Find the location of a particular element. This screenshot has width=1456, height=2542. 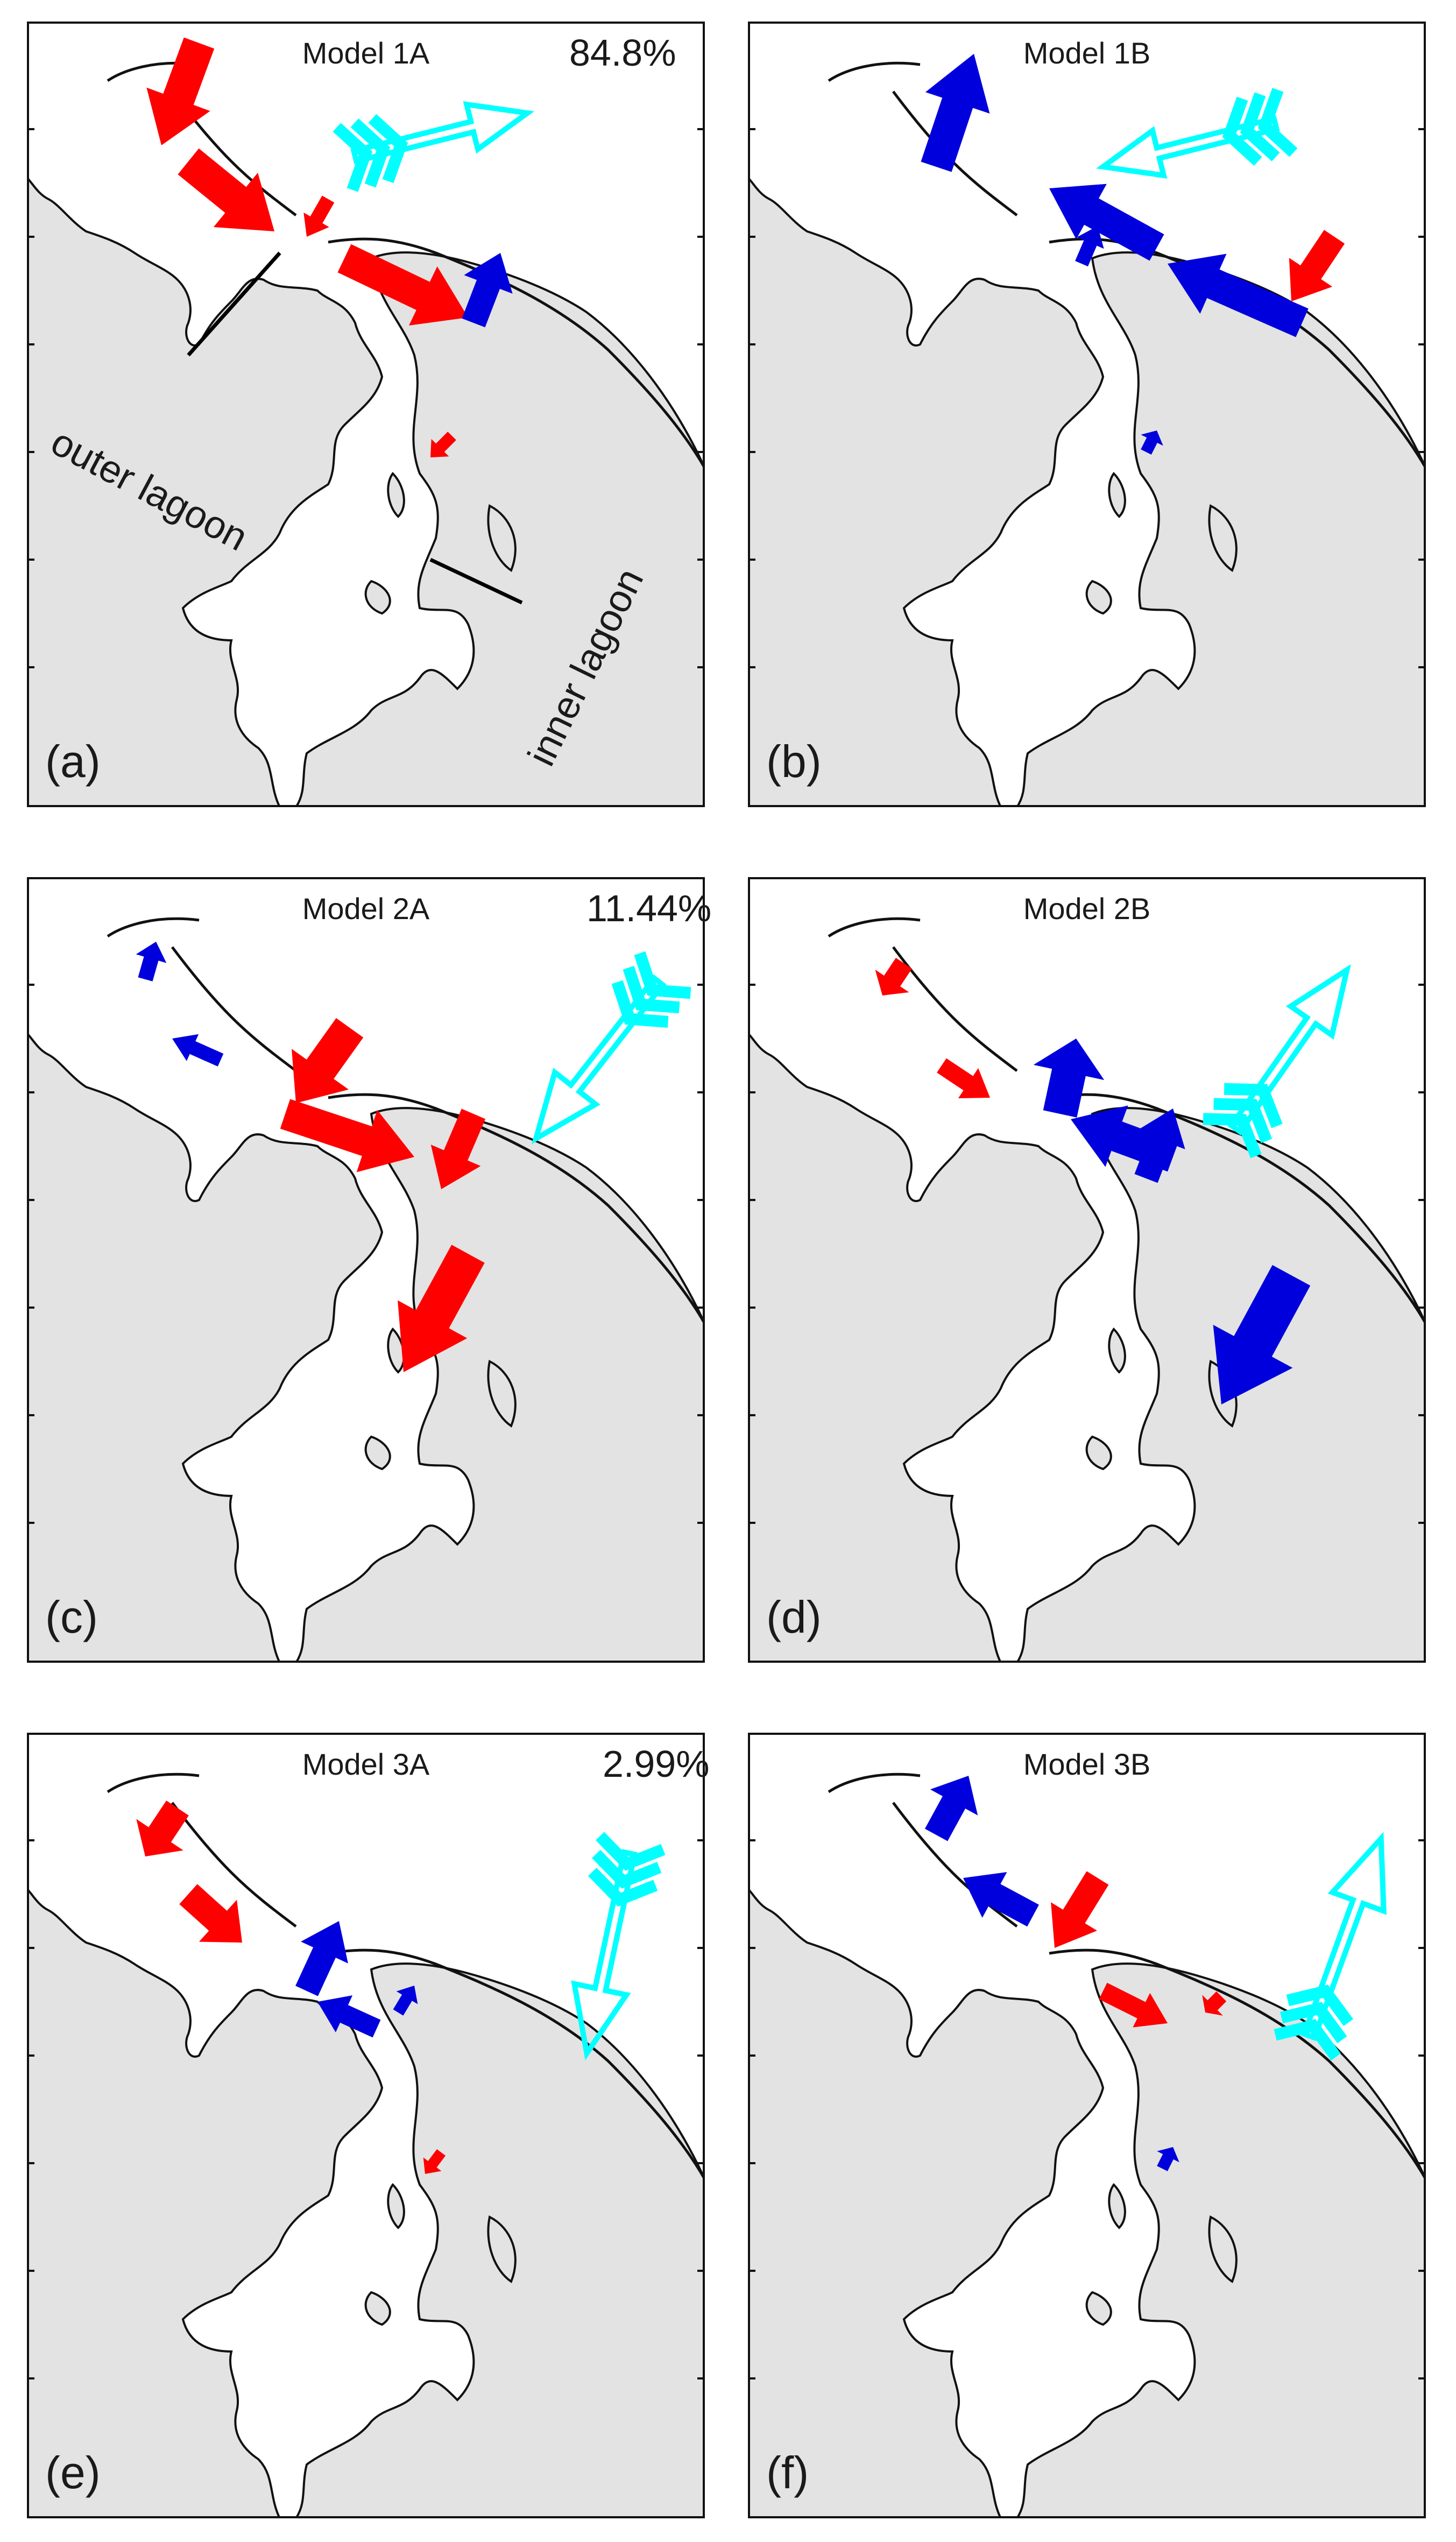

map-e is located at coordinates (366, 2125).